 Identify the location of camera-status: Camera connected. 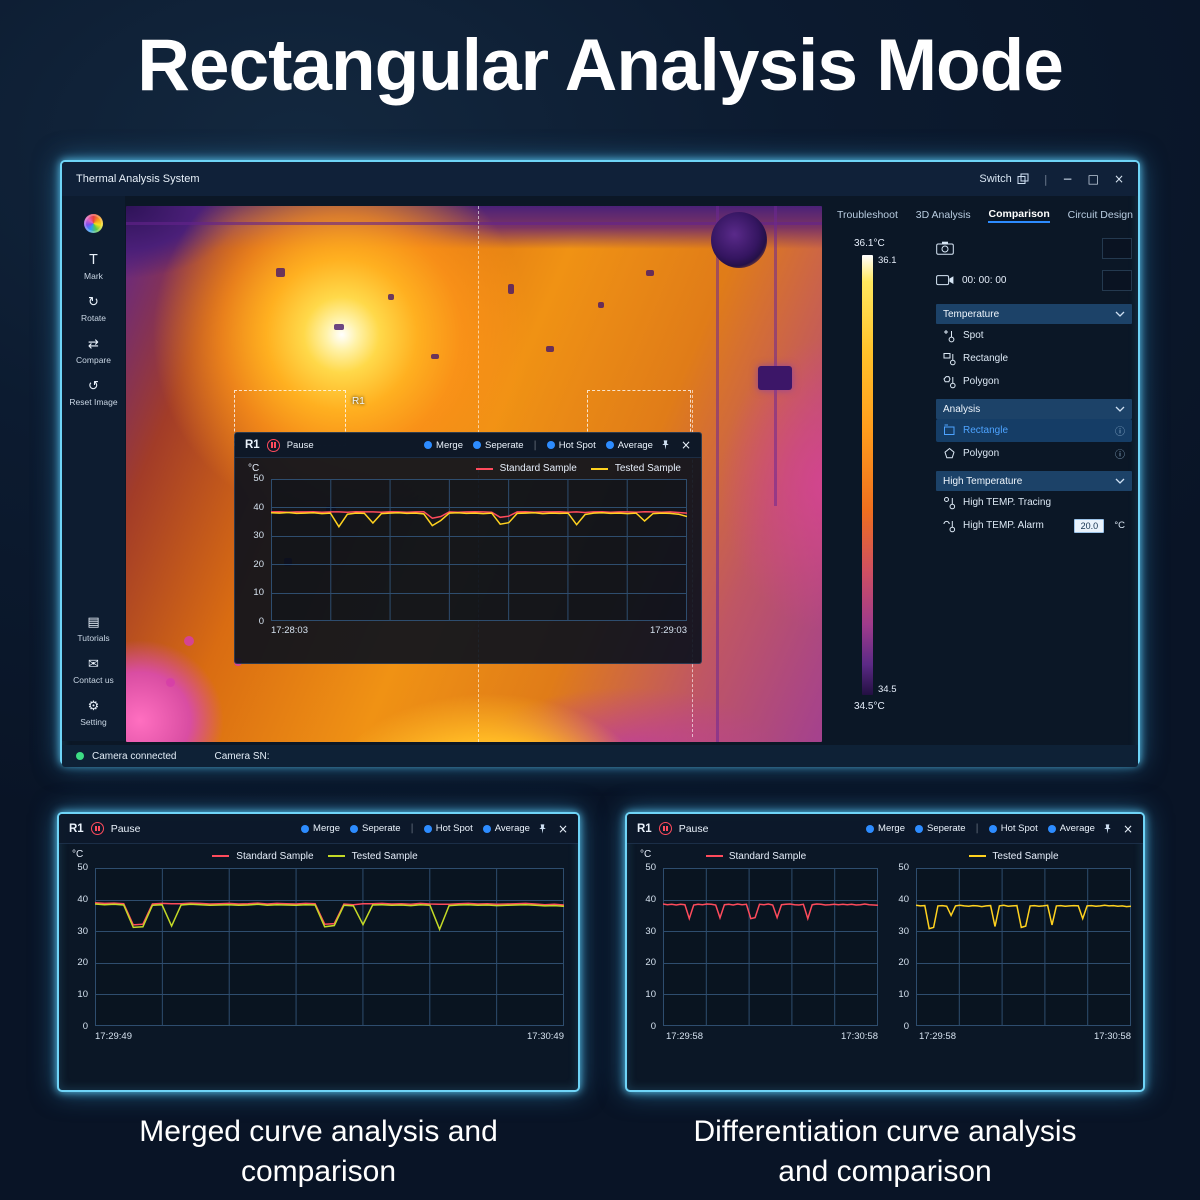
(134, 756).